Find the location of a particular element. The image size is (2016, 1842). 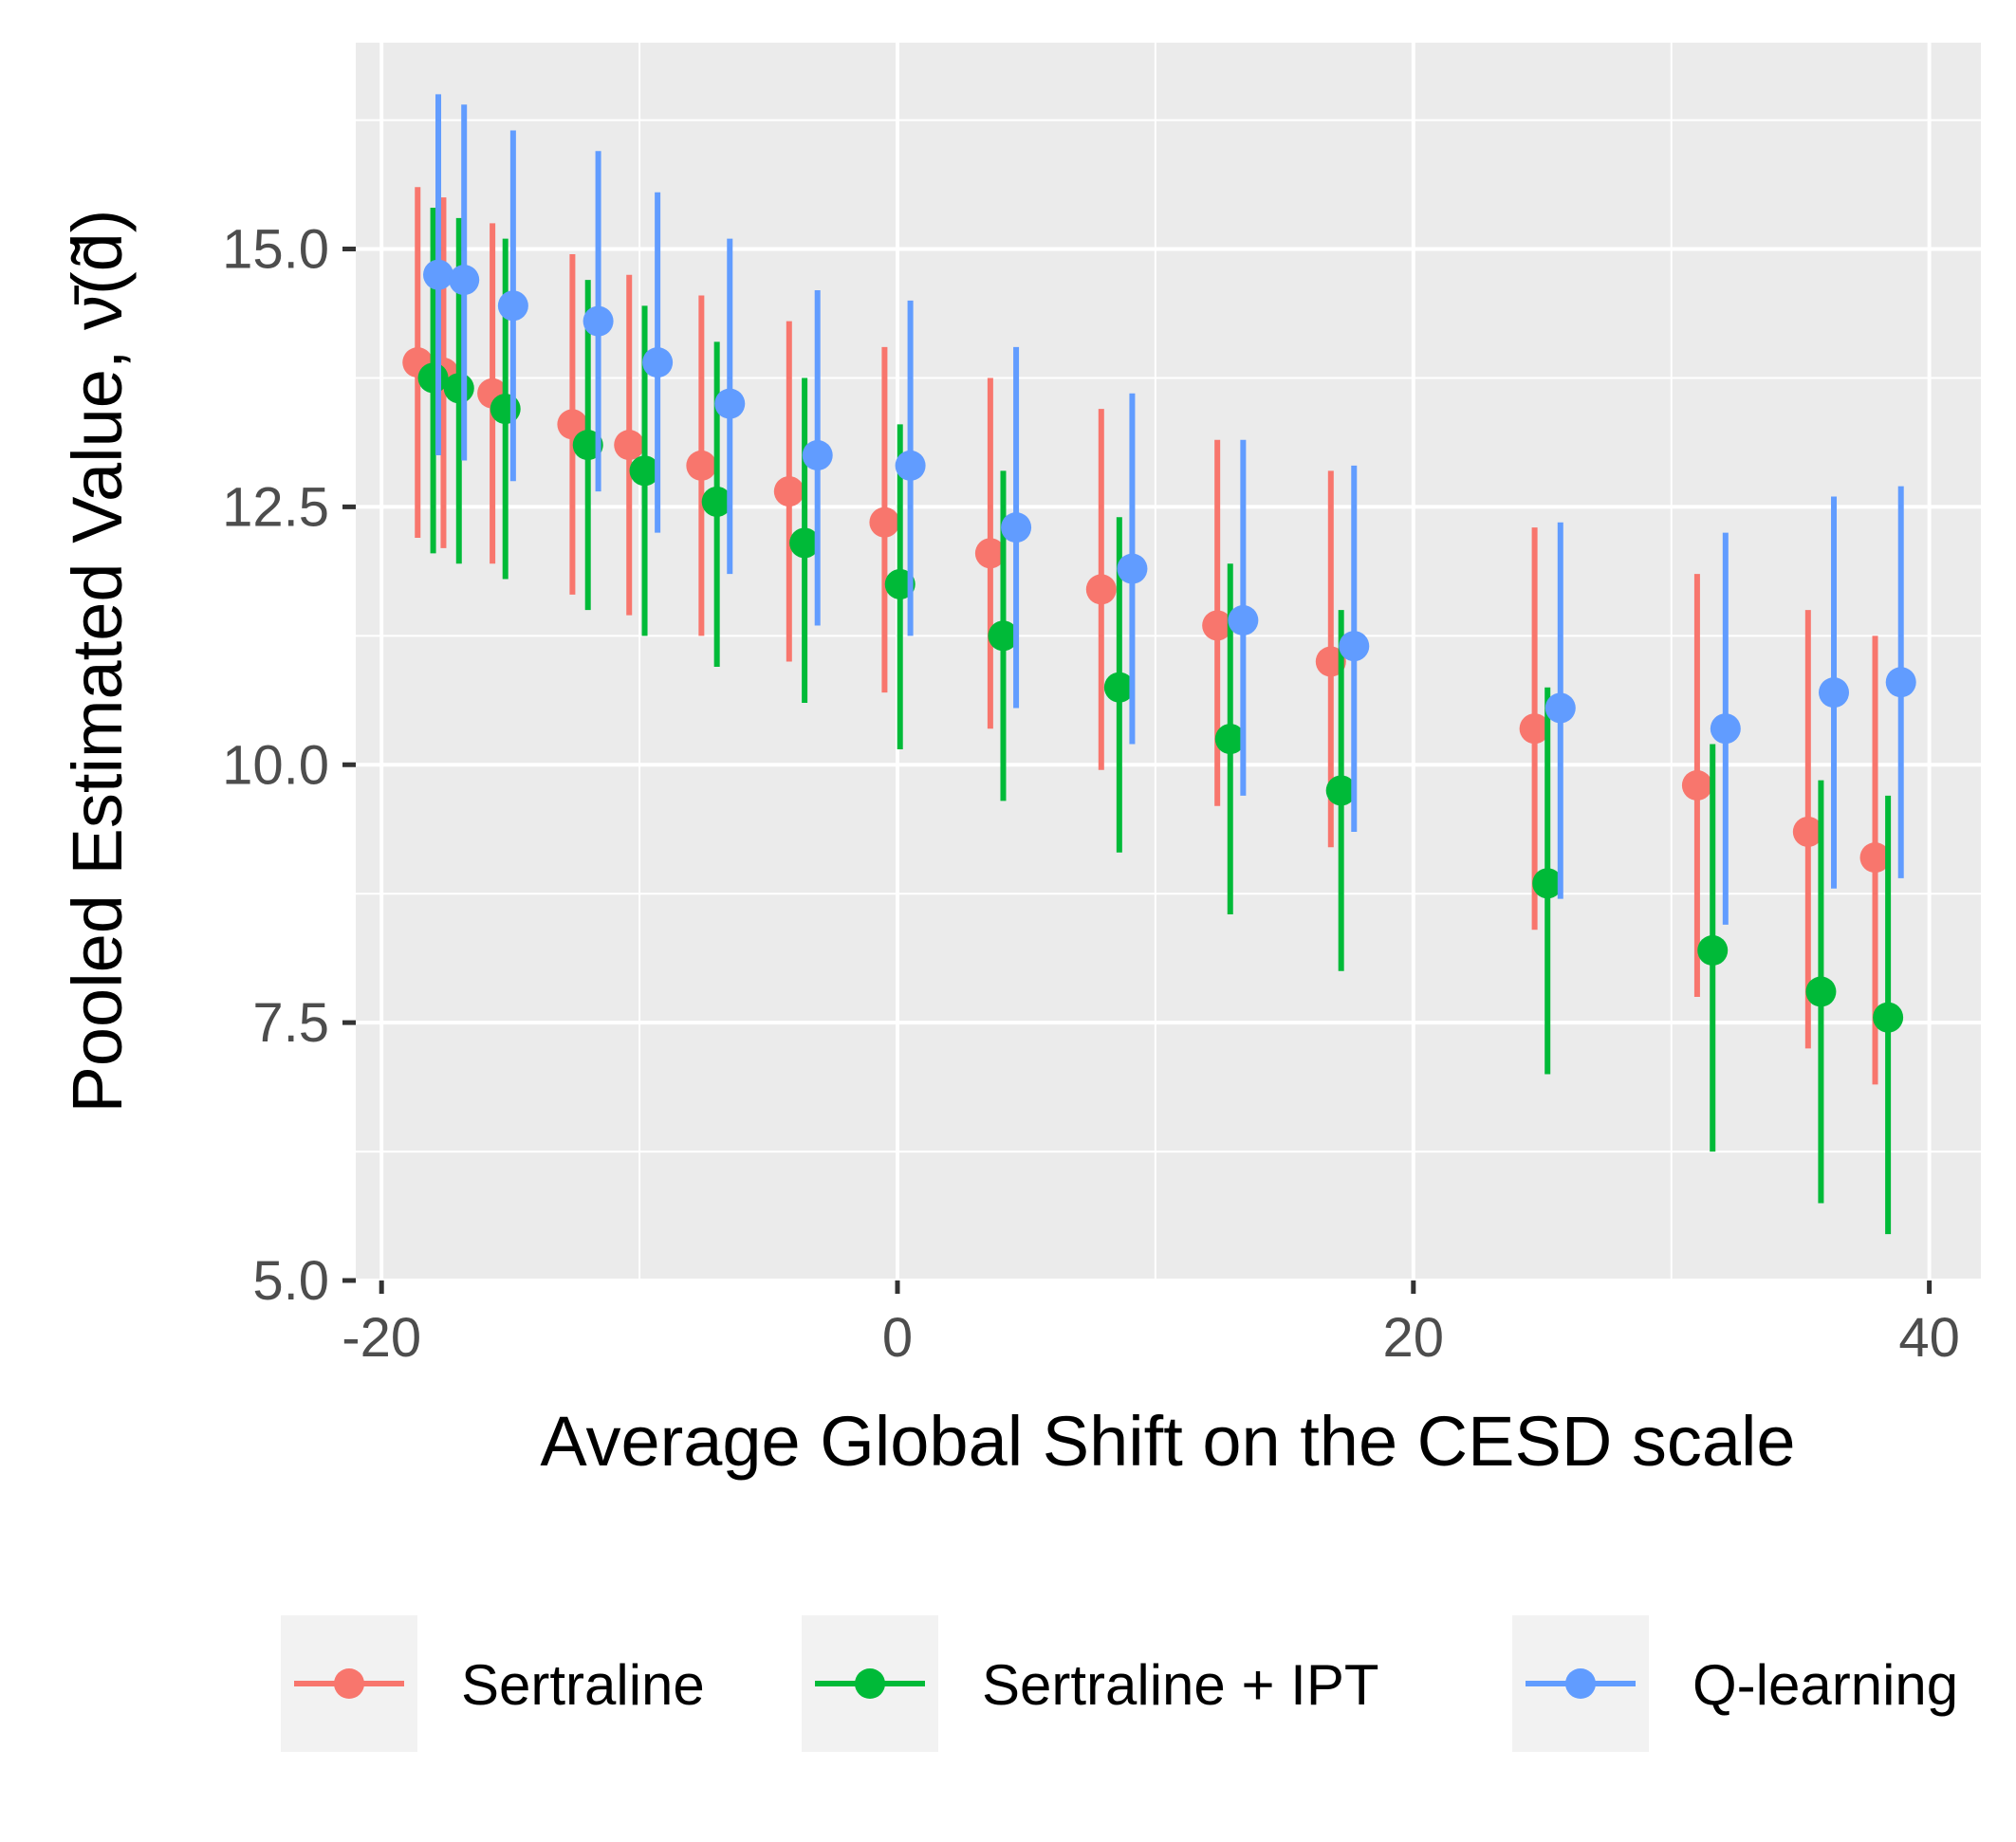

x-tick-label: 0 is located at coordinates (897, 1338).